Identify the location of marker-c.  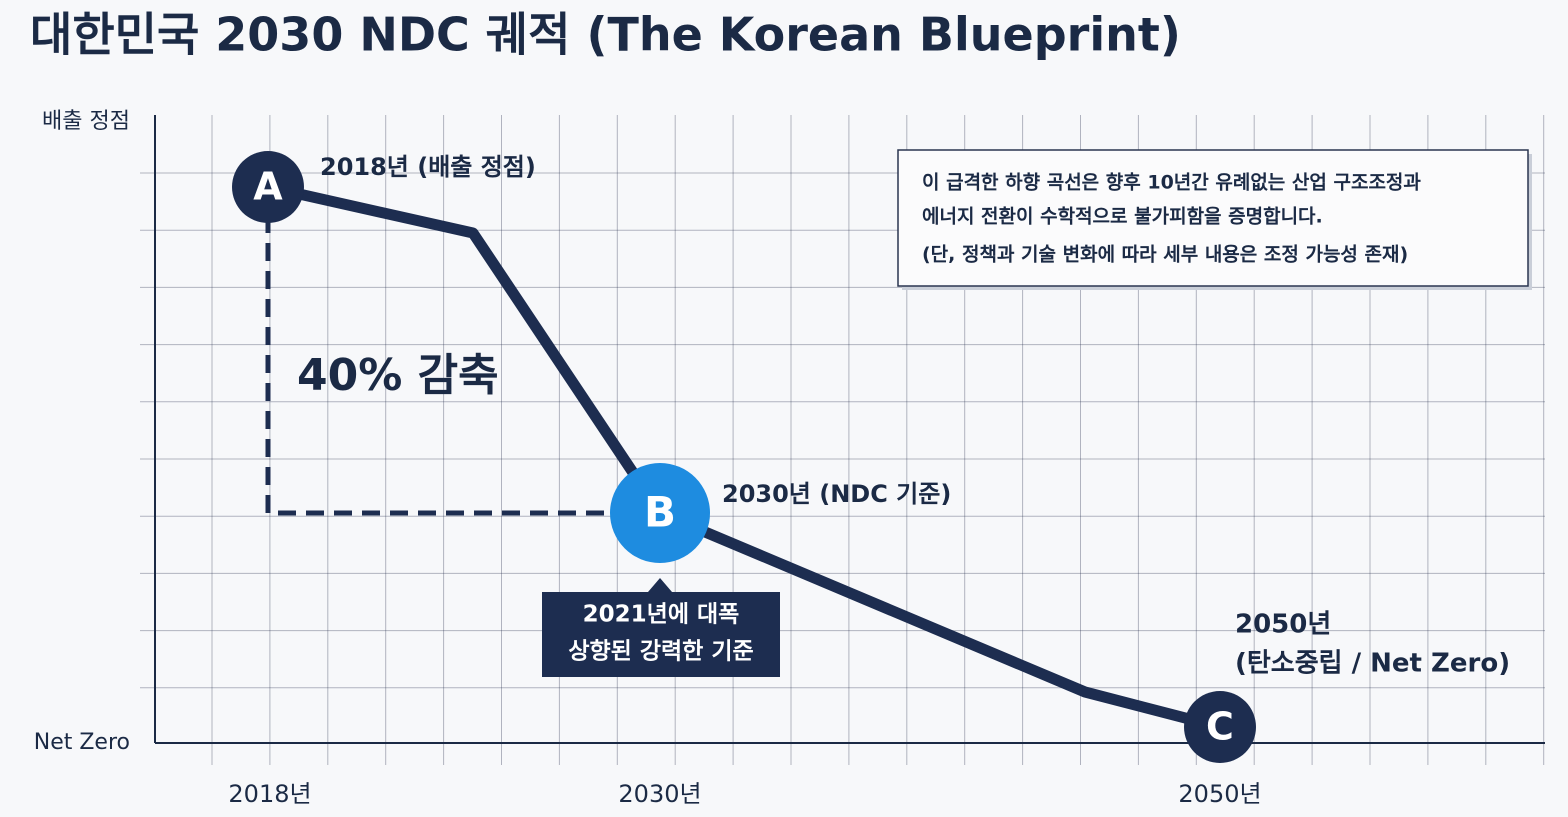
(1220, 727).